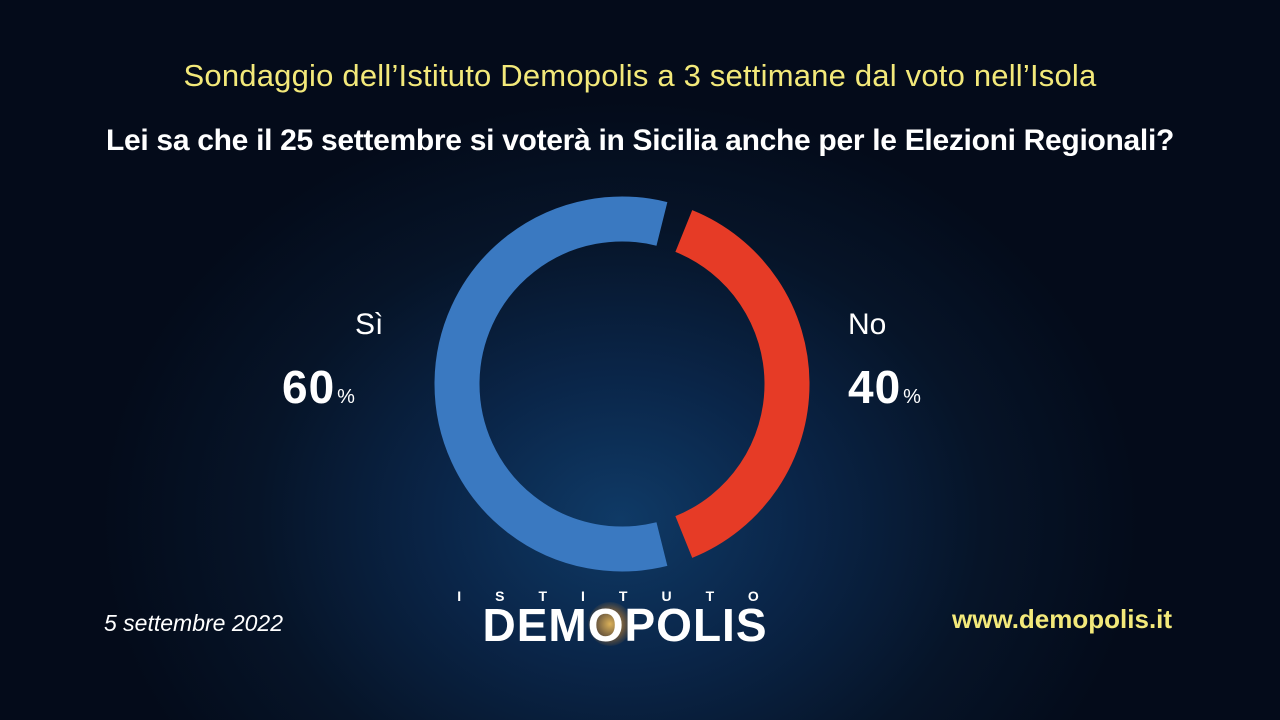 This screenshot has width=1280, height=720. I want to click on slice-label-si: Sì, so click(369, 324).